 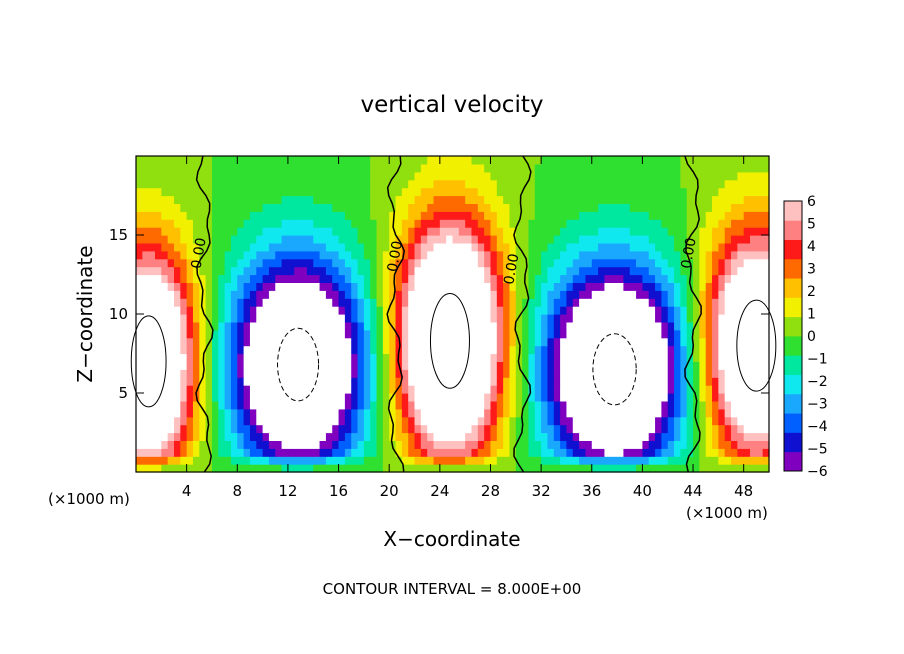 I want to click on colorbar-tick-label: 1, so click(x=811, y=315).